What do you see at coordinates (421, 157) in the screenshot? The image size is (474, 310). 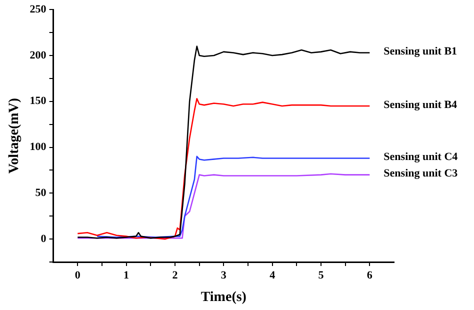 I see `series-label: Sensing unit C4` at bounding box center [421, 157].